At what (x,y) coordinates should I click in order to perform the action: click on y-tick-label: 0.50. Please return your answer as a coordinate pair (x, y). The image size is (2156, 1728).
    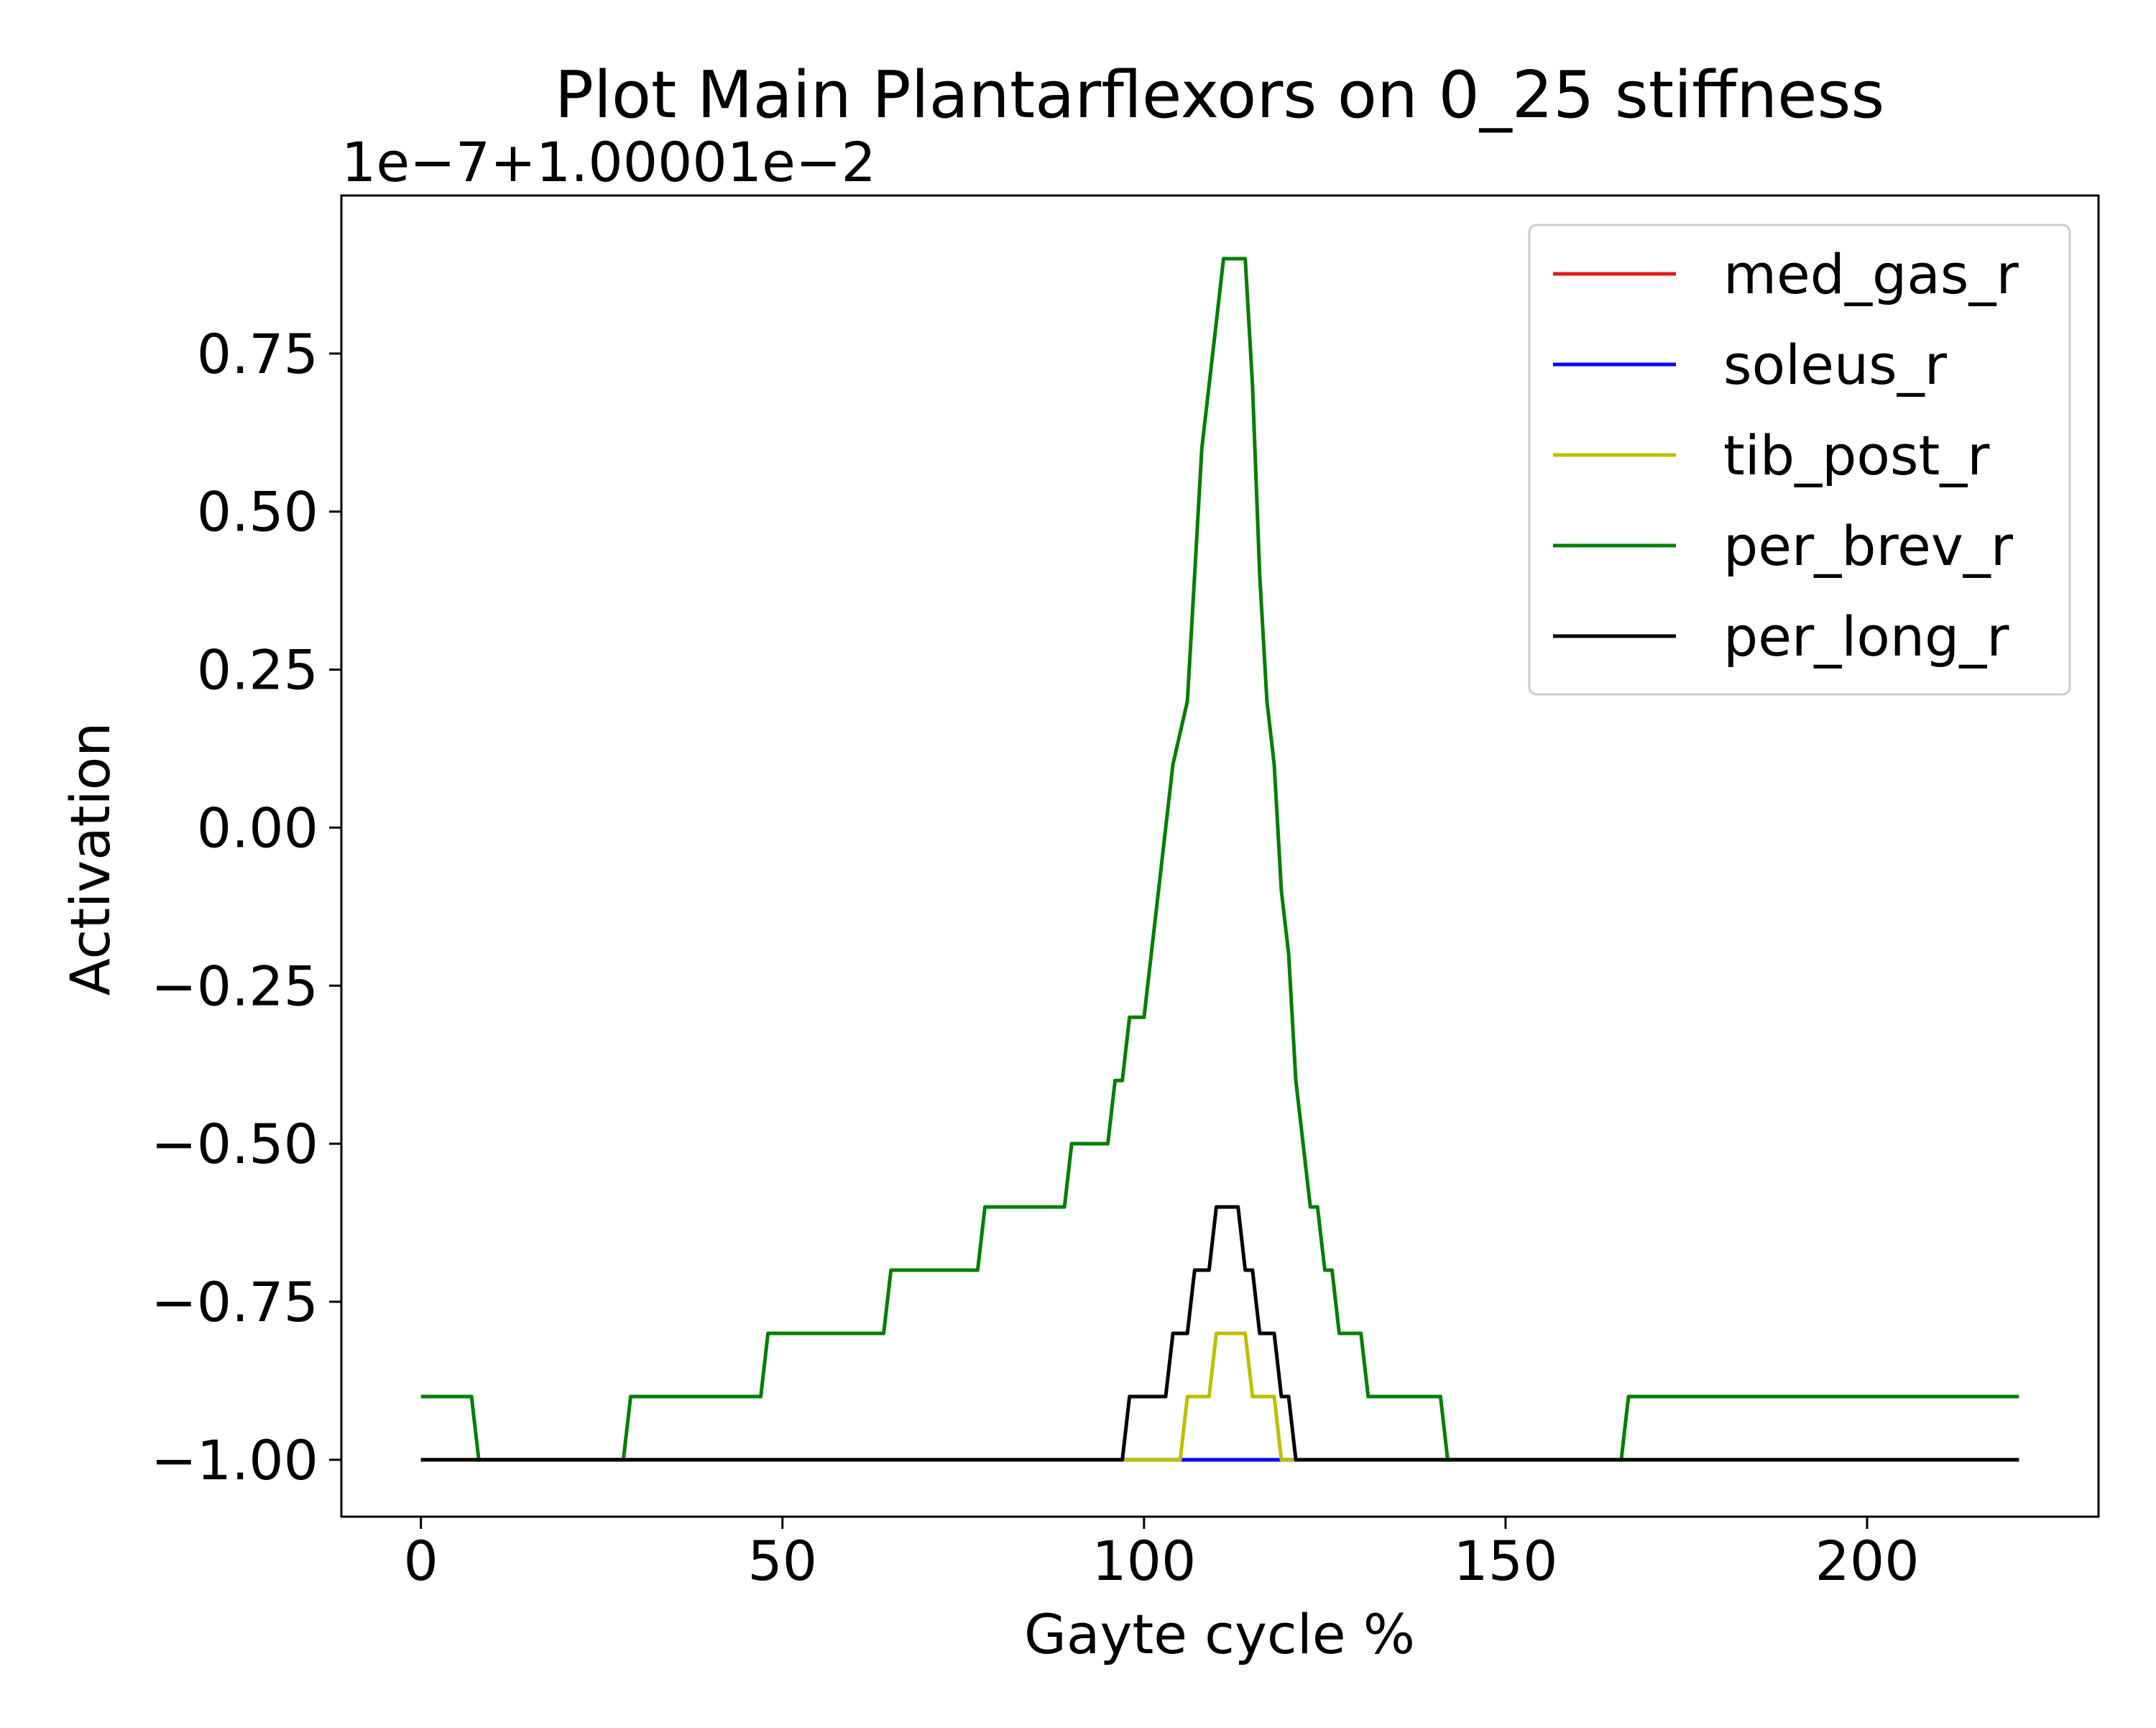
    Looking at the image, I should click on (257, 512).